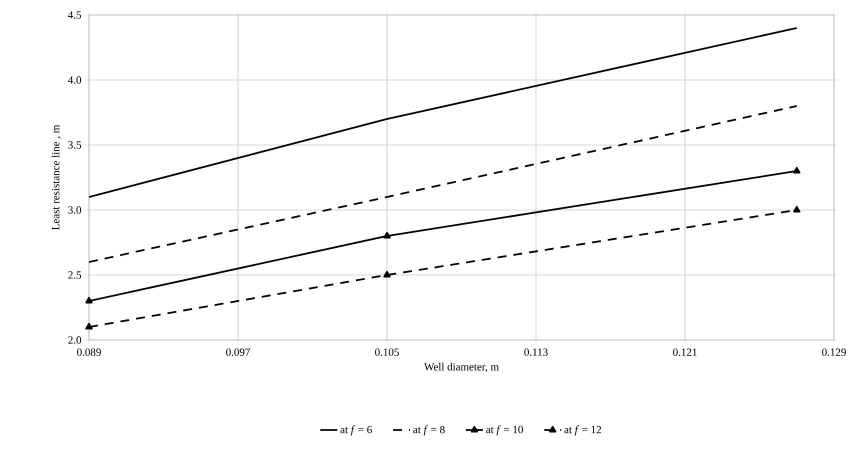 This screenshot has width=858, height=453. What do you see at coordinates (75, 210) in the screenshot?
I see `y-tick-label: 3.0` at bounding box center [75, 210].